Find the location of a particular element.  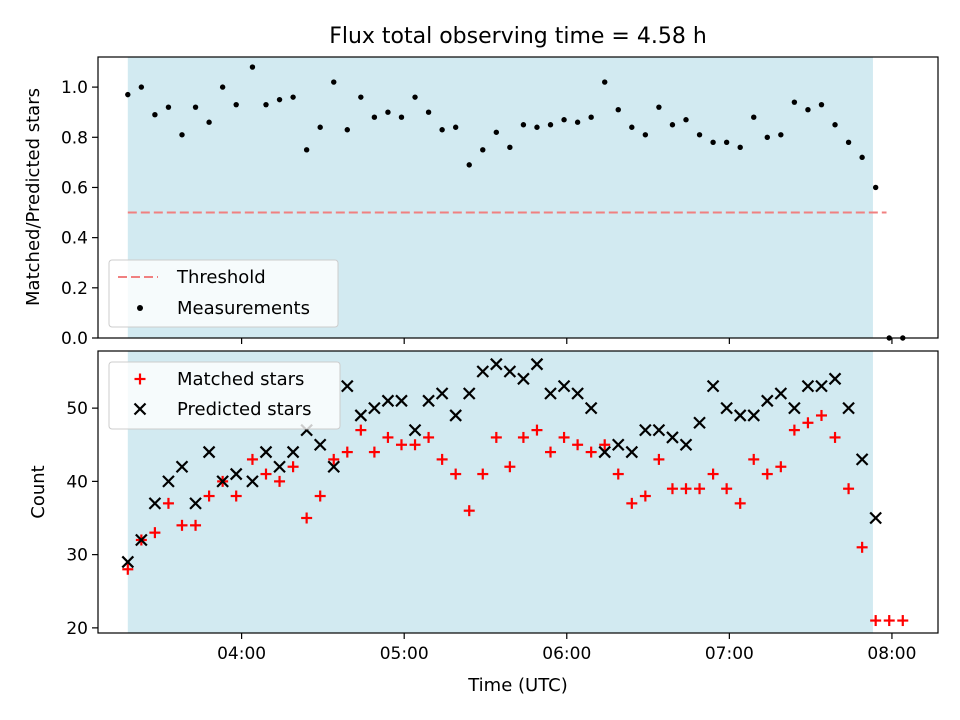

legend-x-marker is located at coordinates (140, 409).